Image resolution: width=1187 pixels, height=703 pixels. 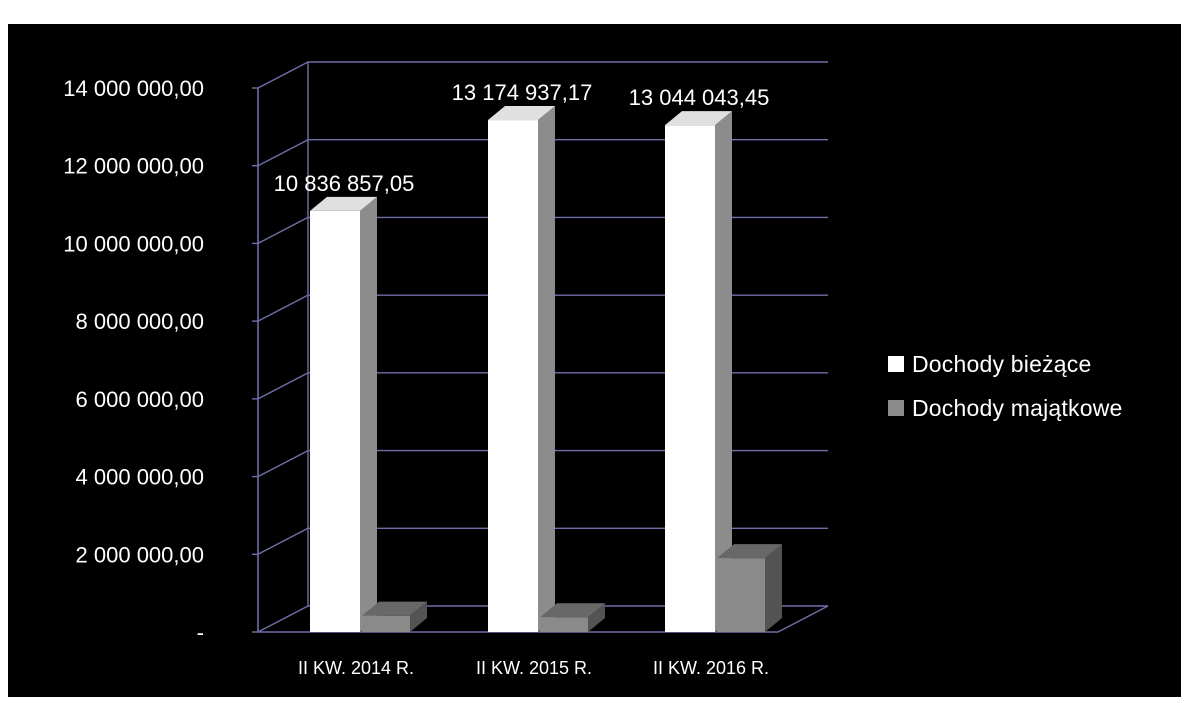 What do you see at coordinates (711, 668) in the screenshot?
I see `x-tick-label: II KW. 2016 R.` at bounding box center [711, 668].